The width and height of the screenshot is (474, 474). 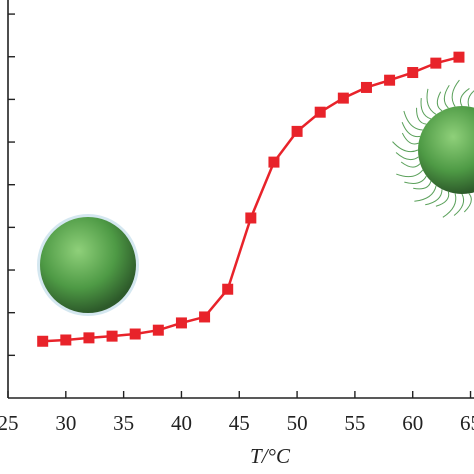 I want to click on x-tick-label: 45, so click(x=239, y=423).